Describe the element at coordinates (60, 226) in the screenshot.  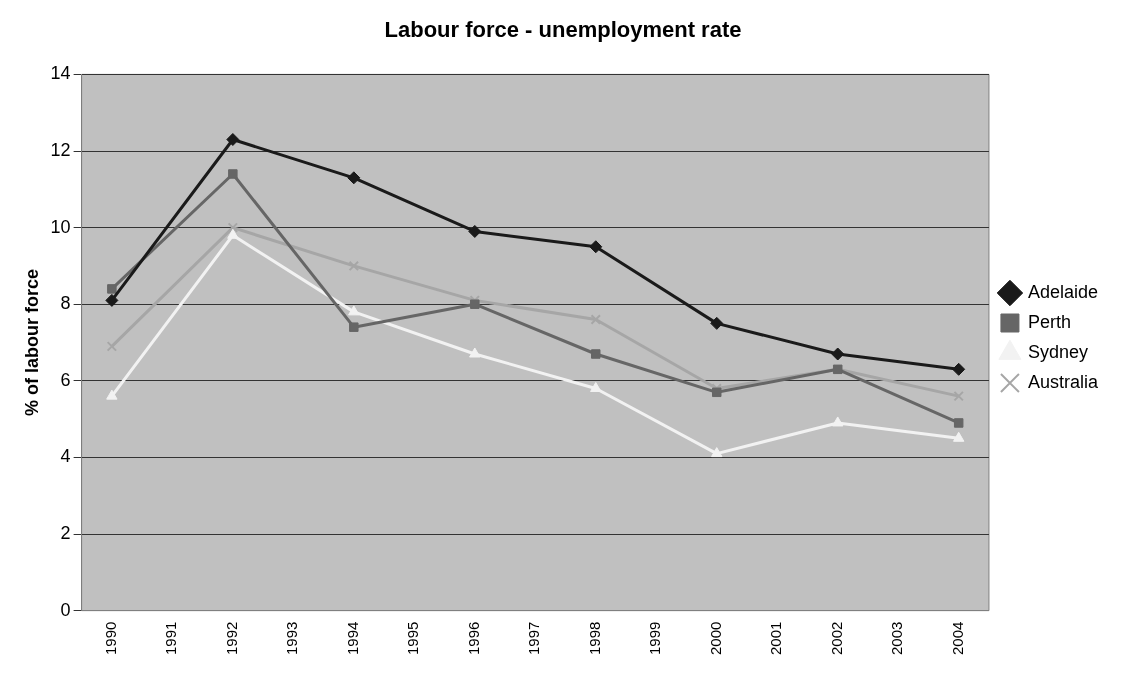
I see `y-tick-label: 10` at that location.